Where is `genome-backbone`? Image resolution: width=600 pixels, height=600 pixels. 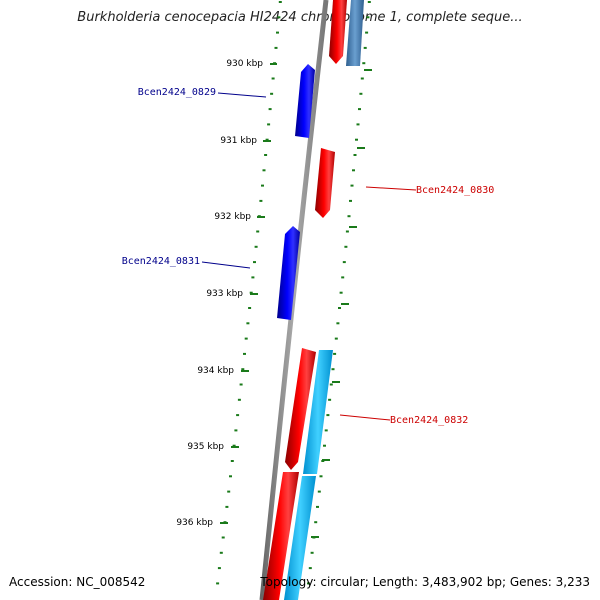
genome-backbone is located at coordinates (294, 300).